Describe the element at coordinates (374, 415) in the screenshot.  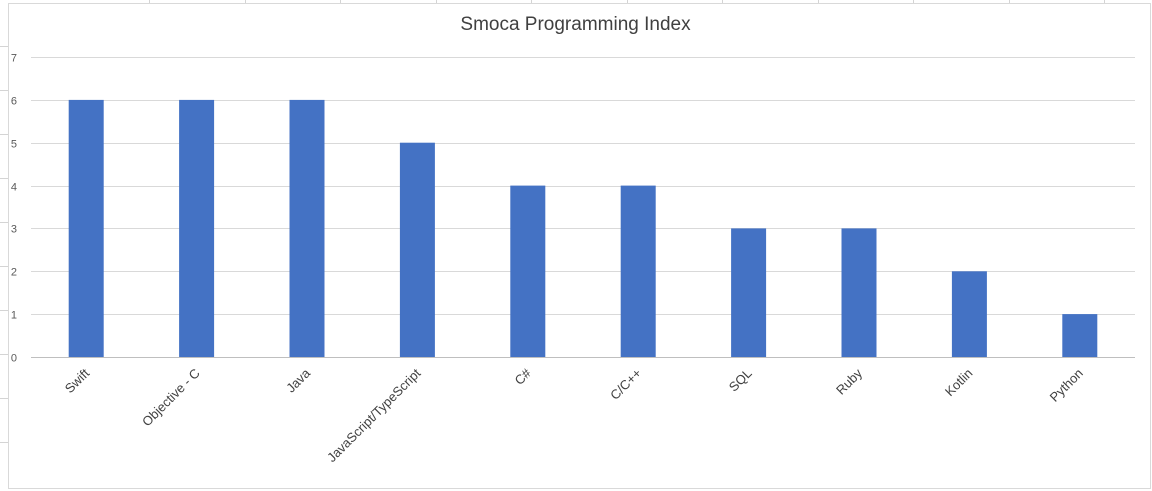
I see `x-tick-label: JavaScript/TypeScript` at that location.